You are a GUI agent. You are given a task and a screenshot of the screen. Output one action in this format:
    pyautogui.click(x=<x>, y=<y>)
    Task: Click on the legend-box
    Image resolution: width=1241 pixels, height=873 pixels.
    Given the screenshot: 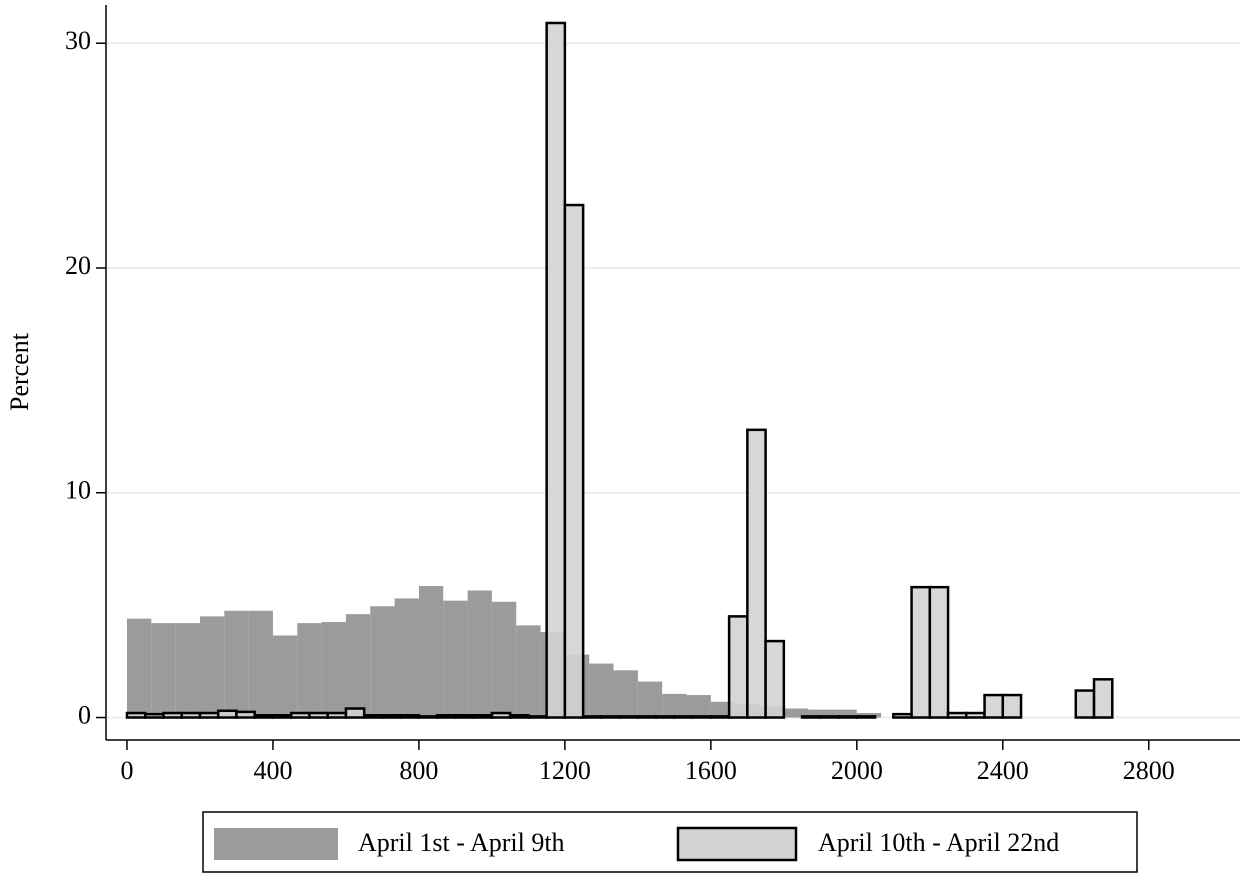 What is the action you would take?
    pyautogui.click(x=670, y=842)
    